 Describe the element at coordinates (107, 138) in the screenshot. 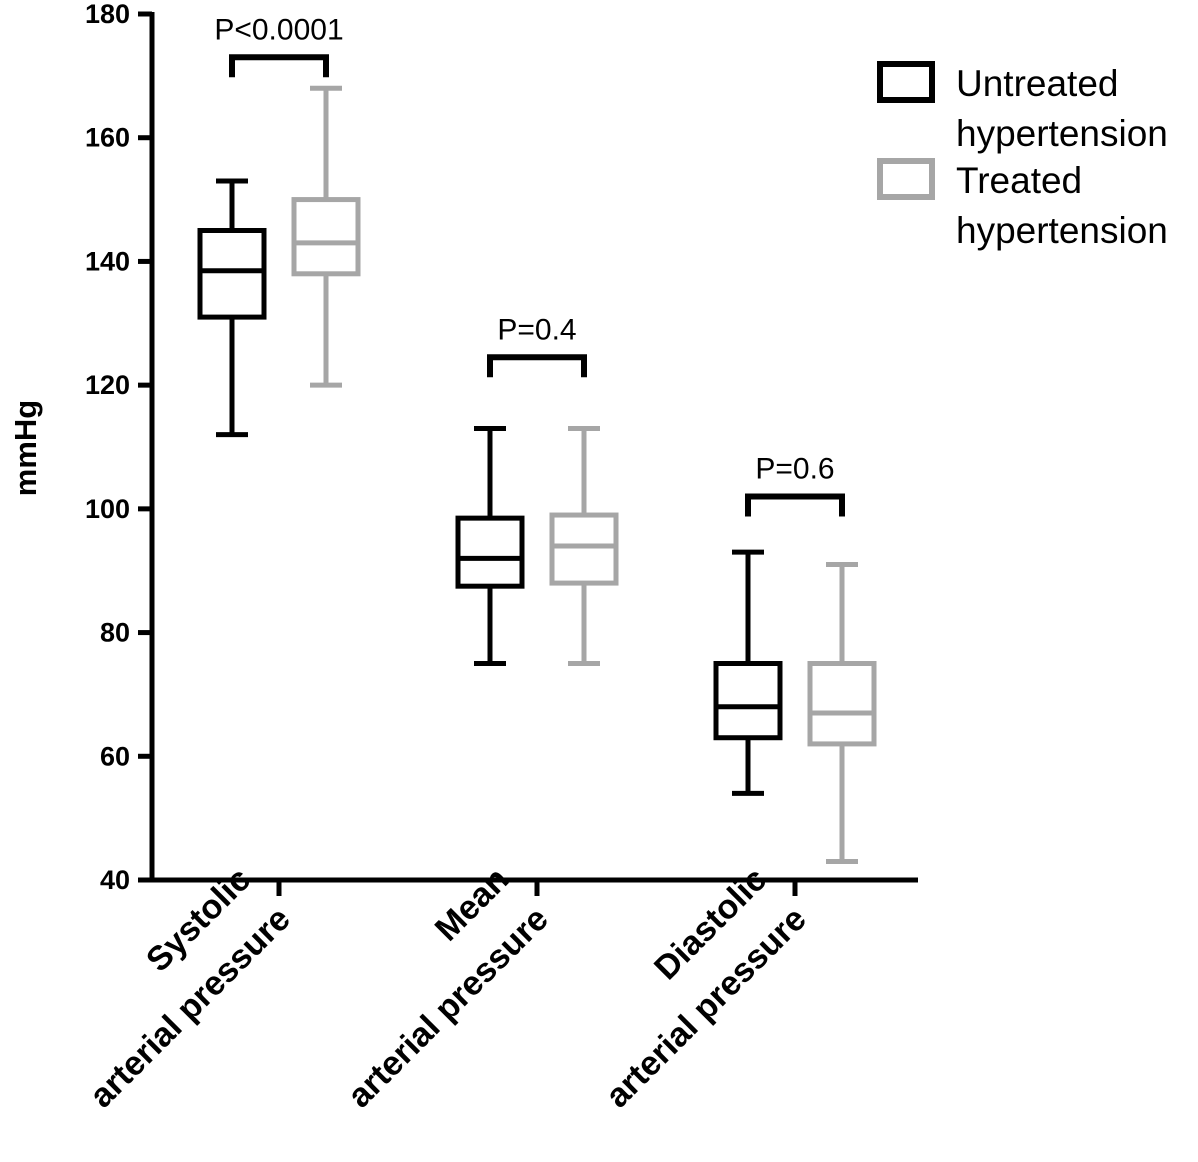

I see `y-tick-label: 160` at that location.